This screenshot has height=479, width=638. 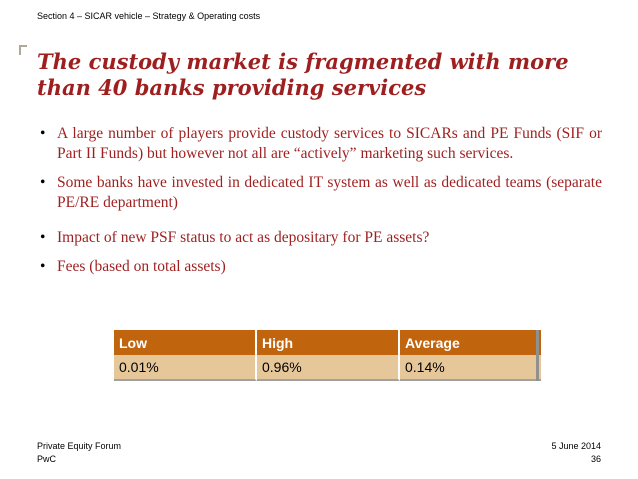 What do you see at coordinates (470, 368) in the screenshot?
I see `fees-cell-average: 0.14%` at bounding box center [470, 368].